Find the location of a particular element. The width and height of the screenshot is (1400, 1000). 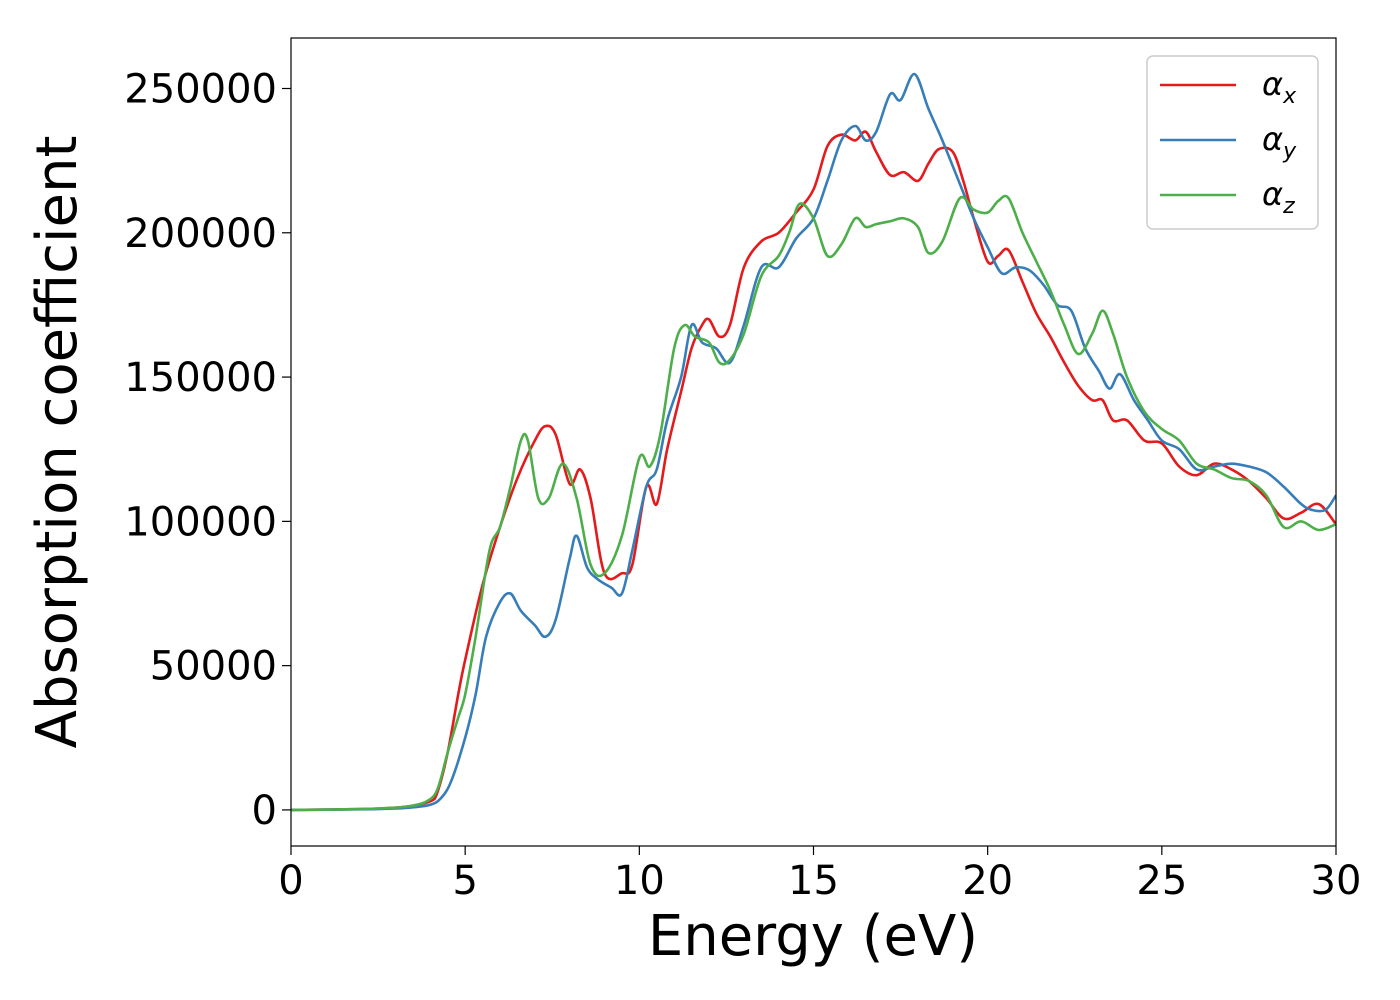

y-tick-label: 50000 is located at coordinates (213, 667).